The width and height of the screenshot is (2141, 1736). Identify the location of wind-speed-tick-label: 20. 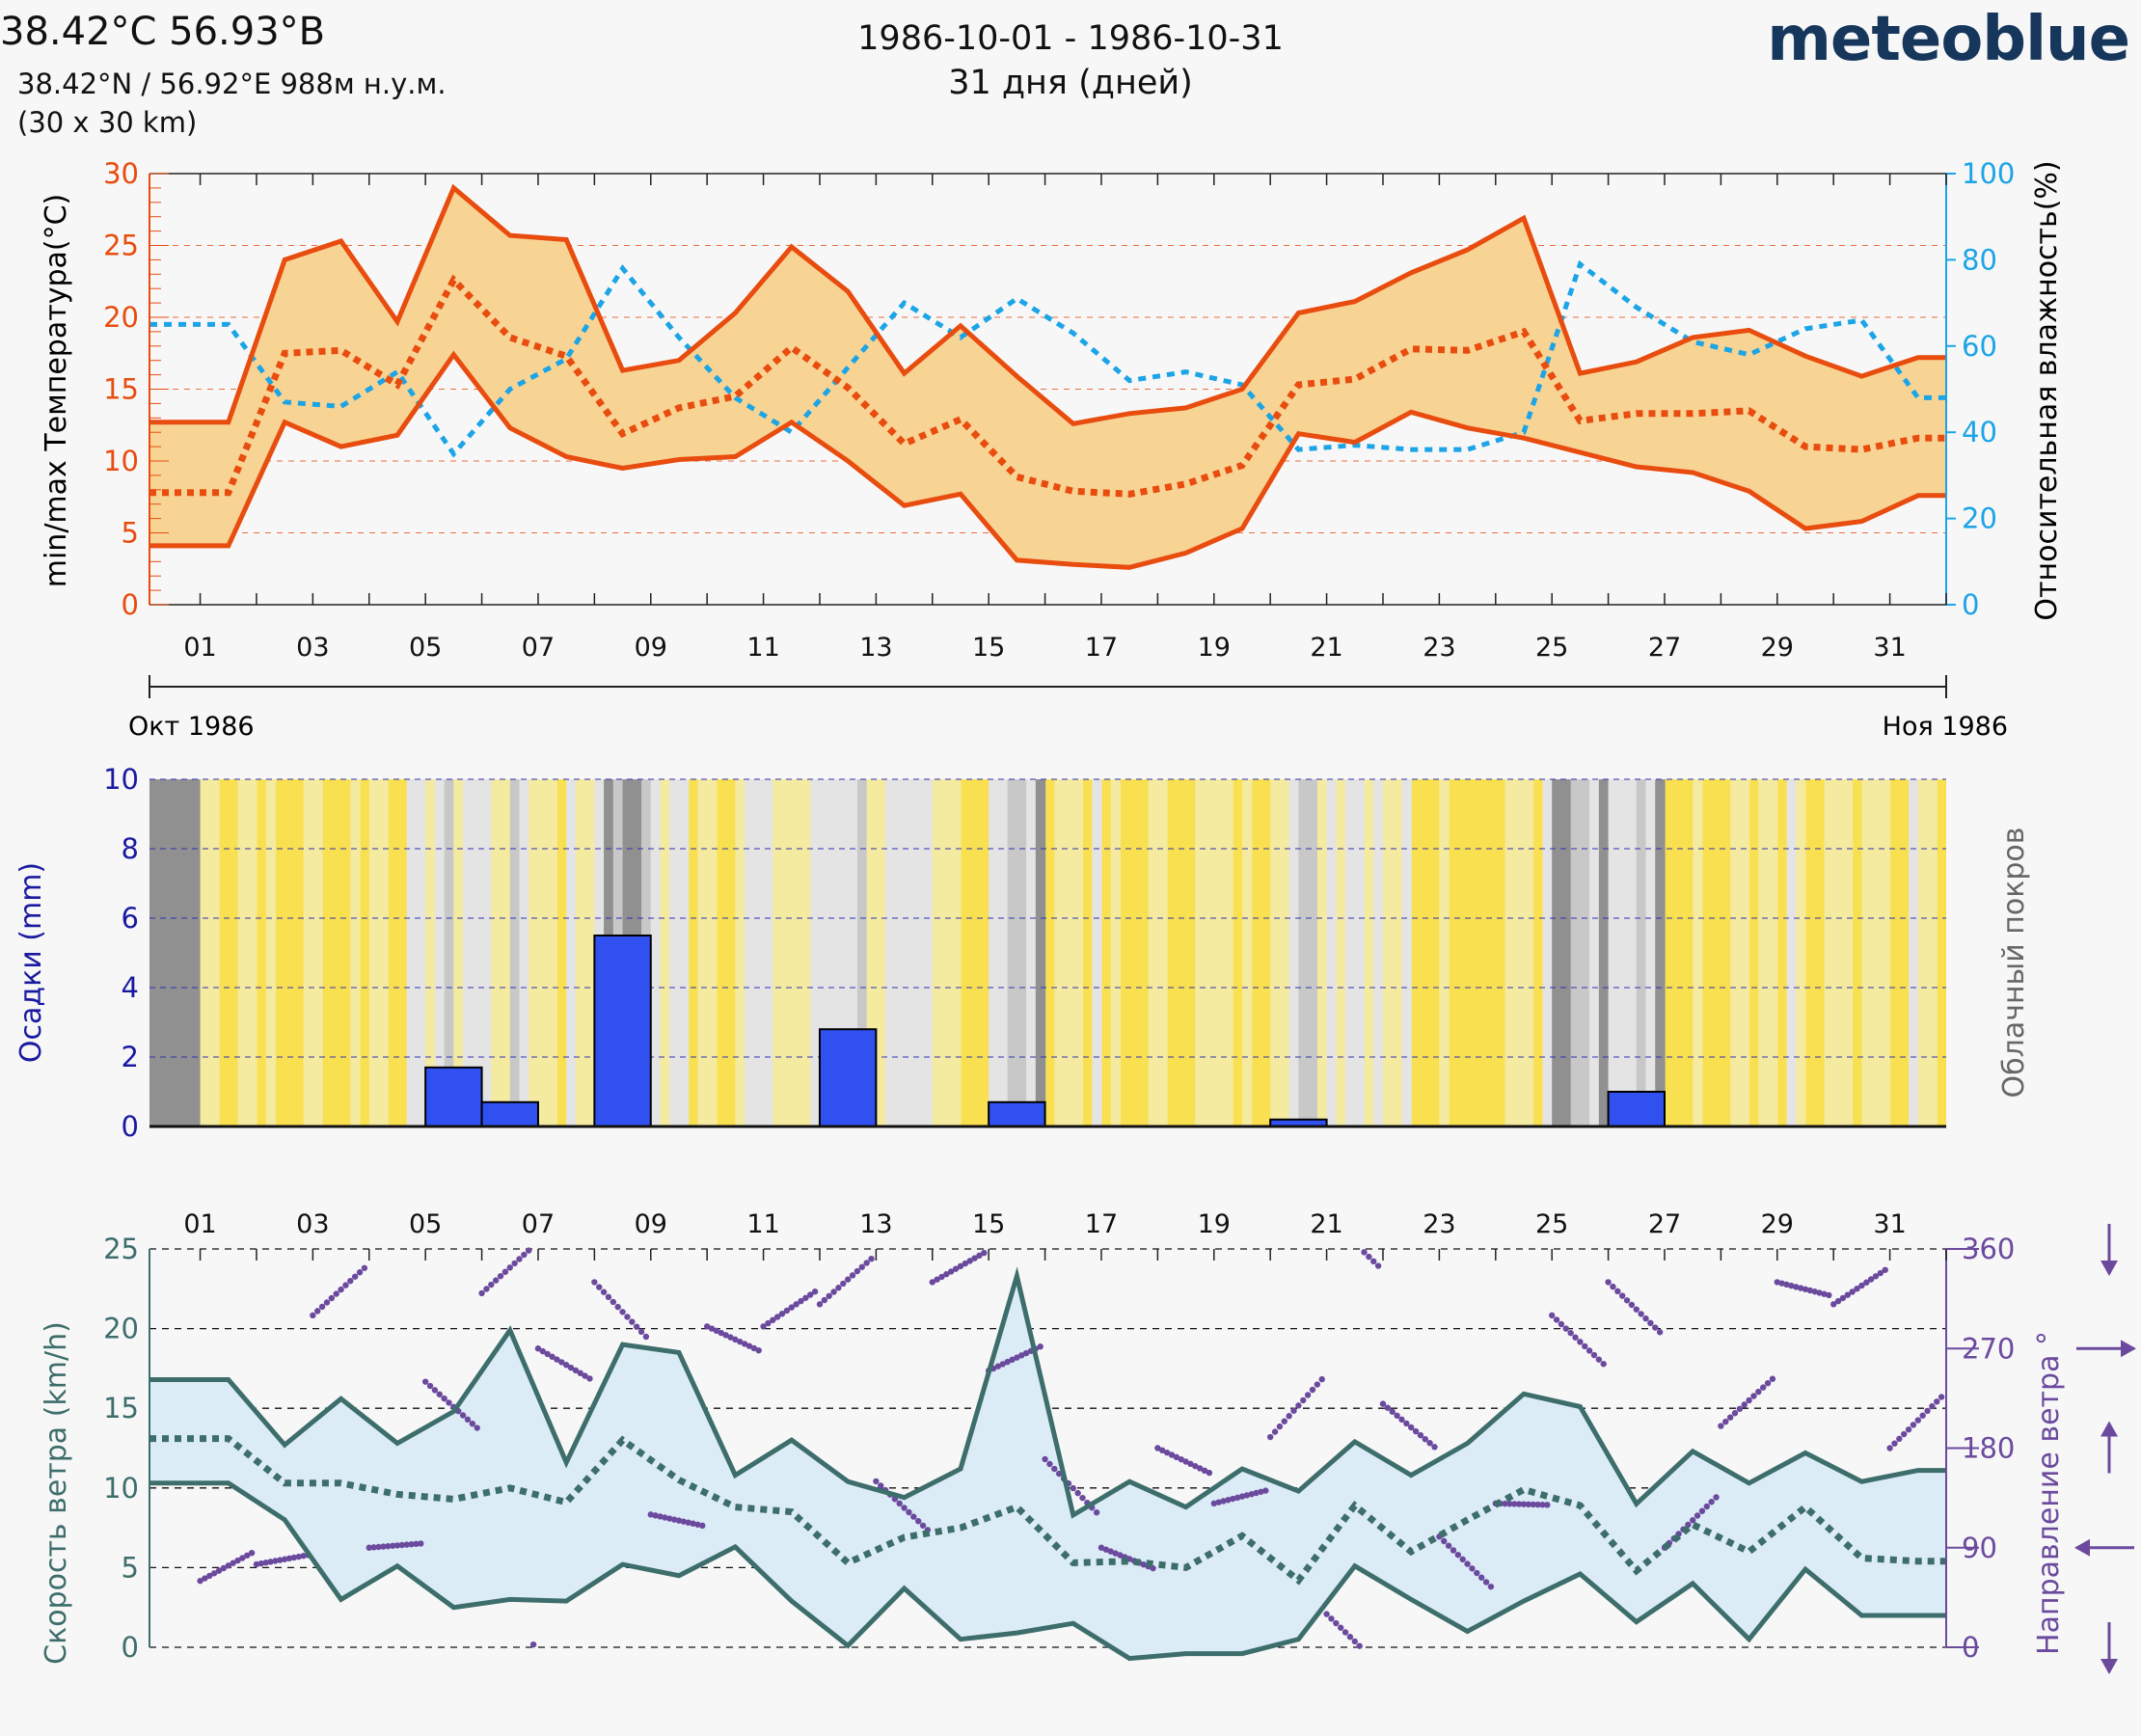
(121, 1329).